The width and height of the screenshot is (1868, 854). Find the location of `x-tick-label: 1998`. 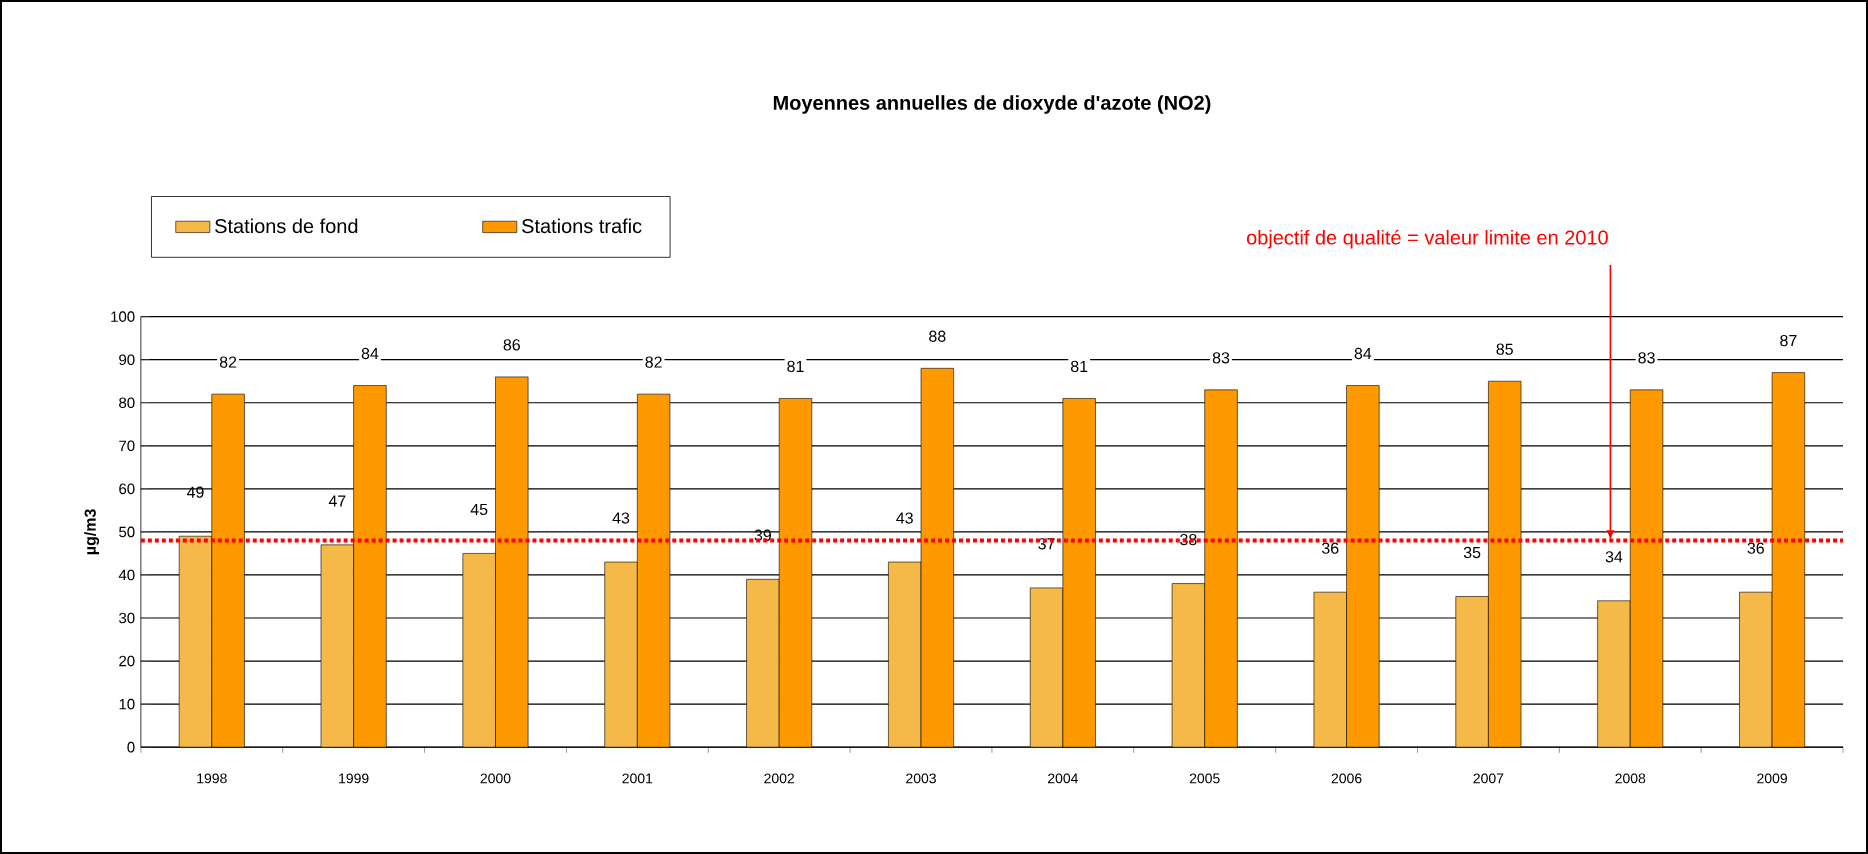

x-tick-label: 1998 is located at coordinates (212, 778).